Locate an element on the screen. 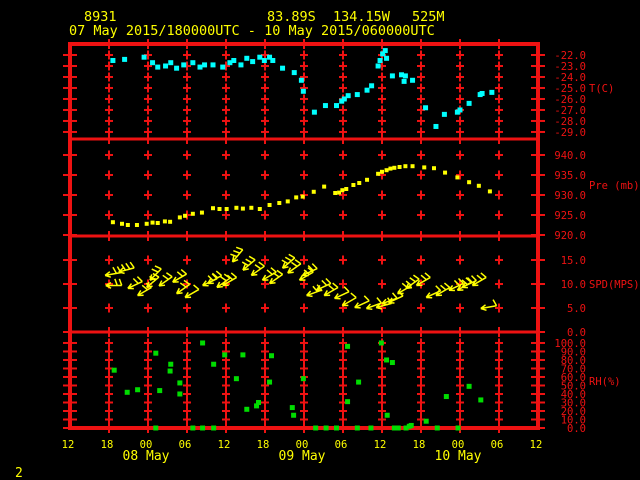 This screenshot has width=640, height=480. axis-unit-label-pressure: Pre (mb) is located at coordinates (614, 186).